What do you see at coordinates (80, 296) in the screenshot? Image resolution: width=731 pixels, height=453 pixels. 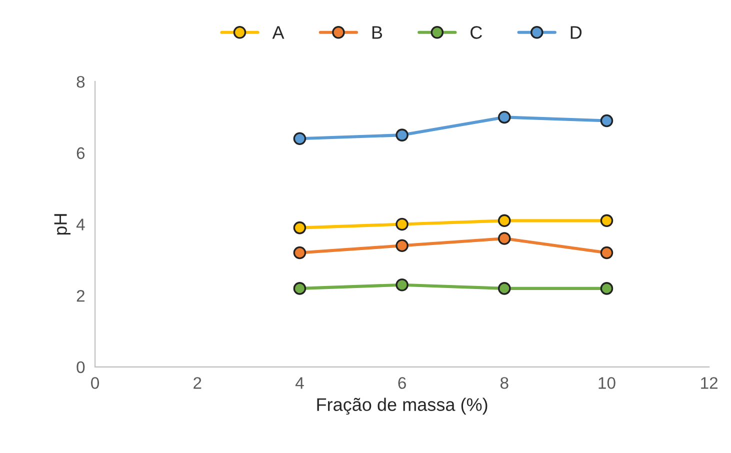 I see `y-tick-label: 2` at bounding box center [80, 296].